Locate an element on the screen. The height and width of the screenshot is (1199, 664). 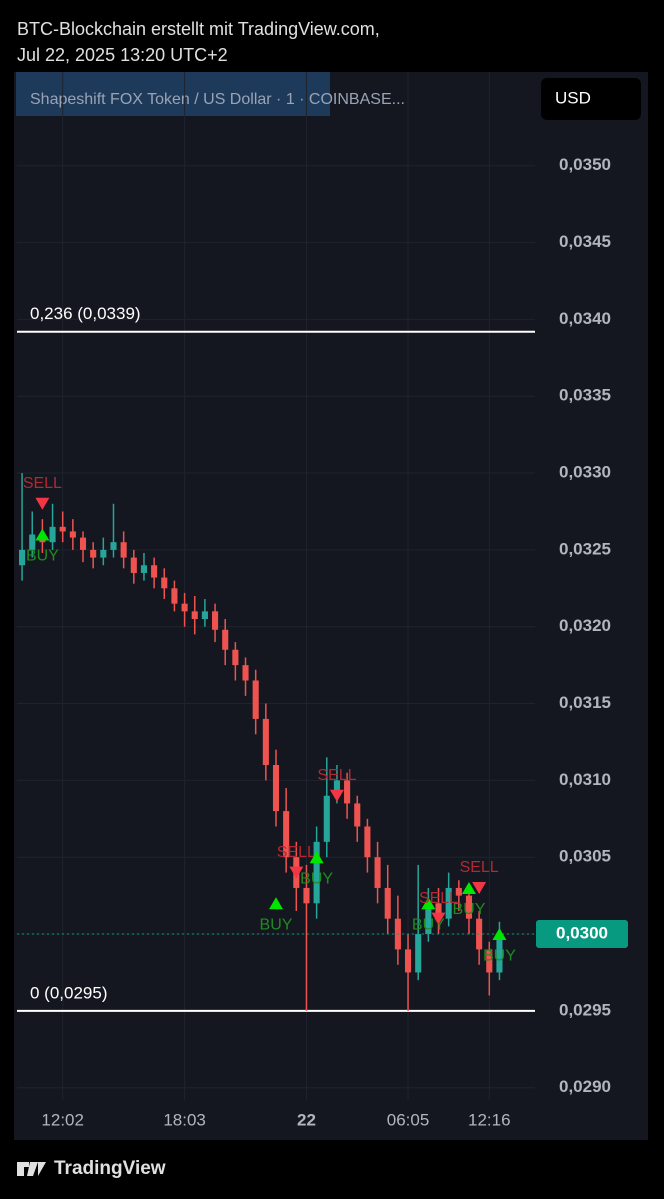
y-tick-label: 0,0345 is located at coordinates (585, 241).